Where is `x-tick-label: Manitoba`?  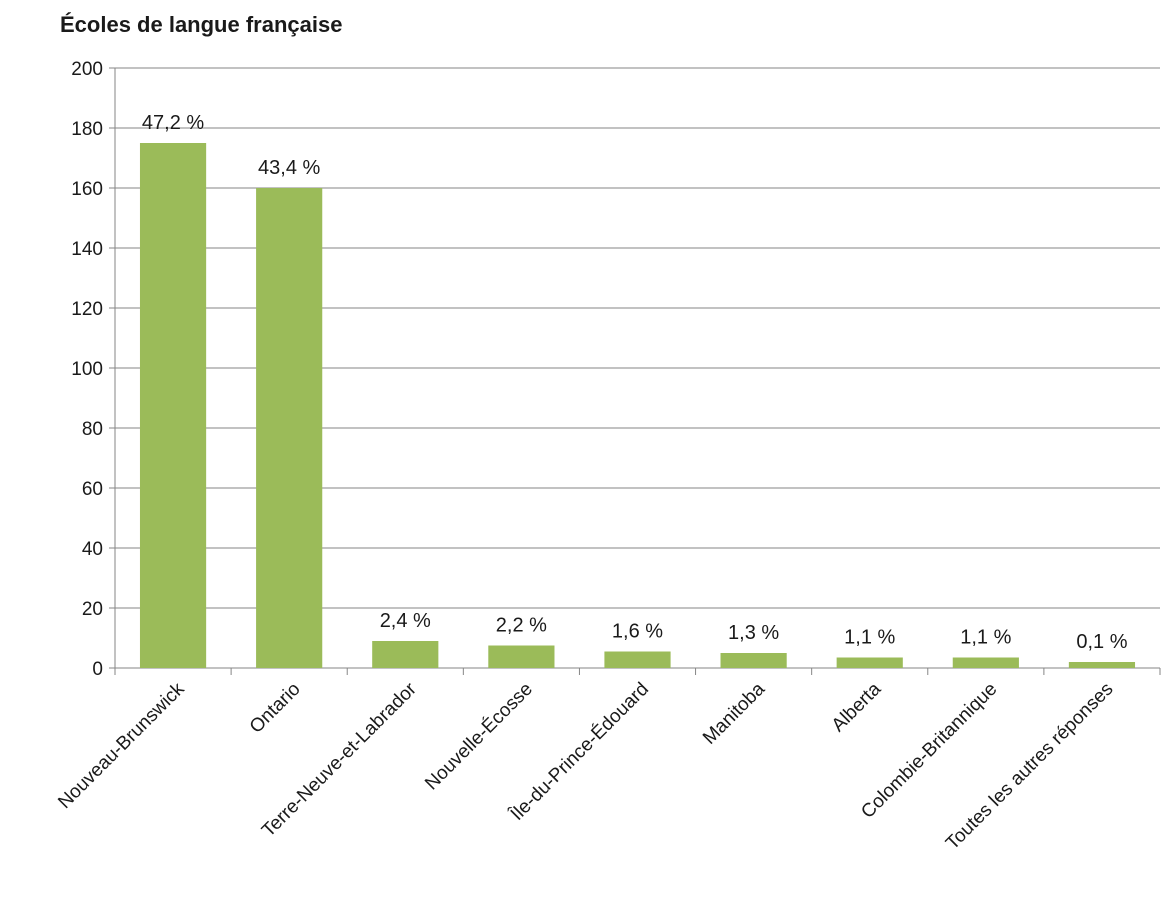
x-tick-label: Manitoba is located at coordinates (734, 713).